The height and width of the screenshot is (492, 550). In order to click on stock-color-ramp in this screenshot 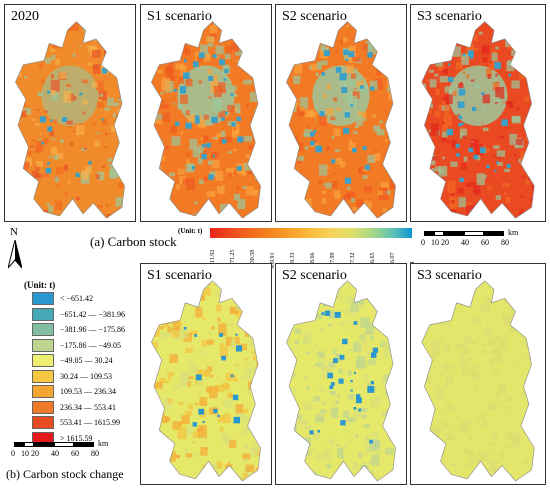, I will do `click(311, 233)`.